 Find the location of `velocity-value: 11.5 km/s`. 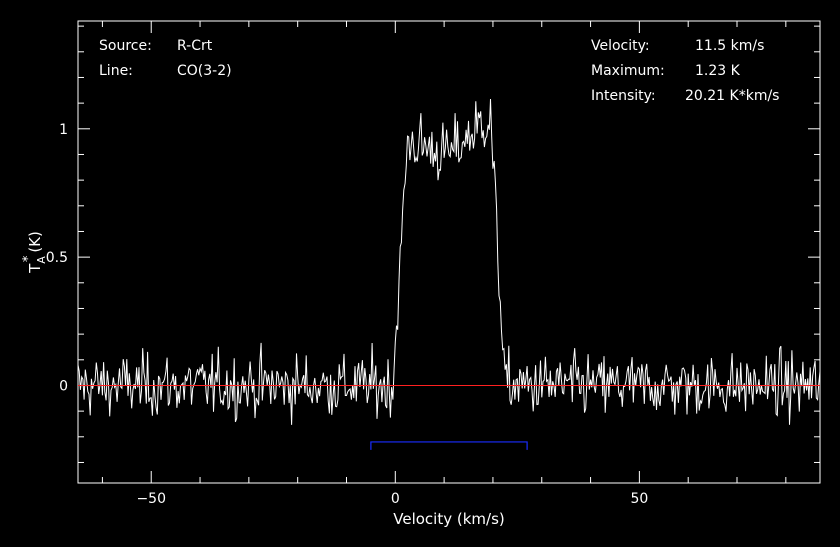

velocity-value: 11.5 km/s is located at coordinates (729, 46).